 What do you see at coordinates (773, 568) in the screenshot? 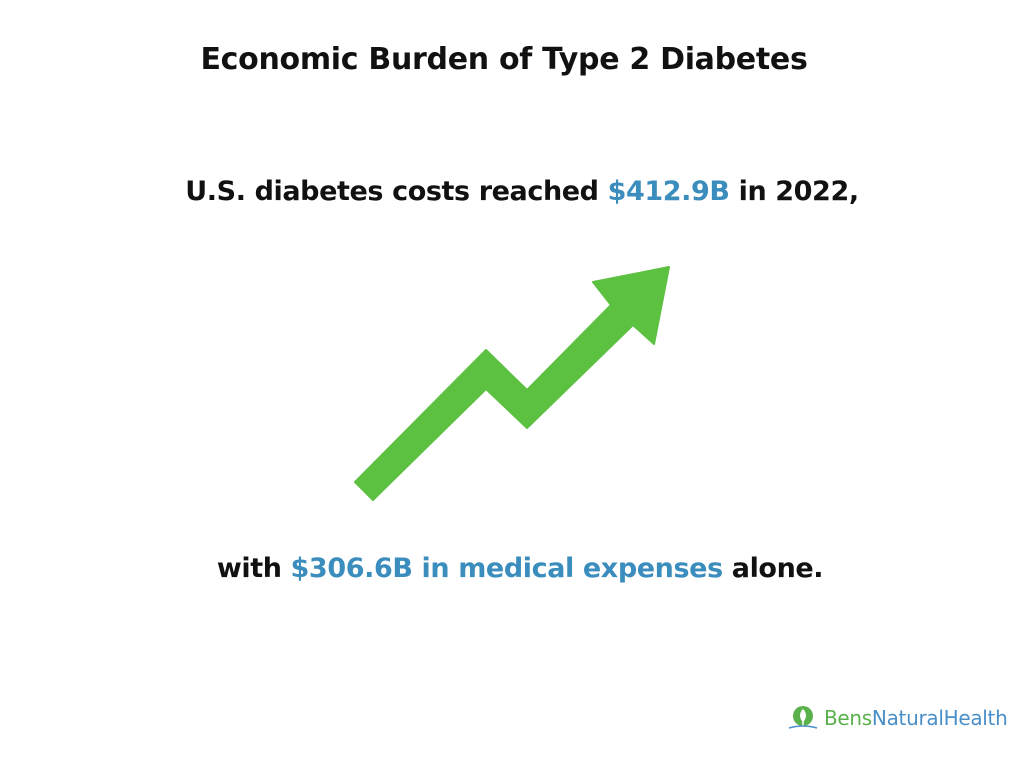
I see `medical-statement-suffix: alone.` at bounding box center [773, 568].